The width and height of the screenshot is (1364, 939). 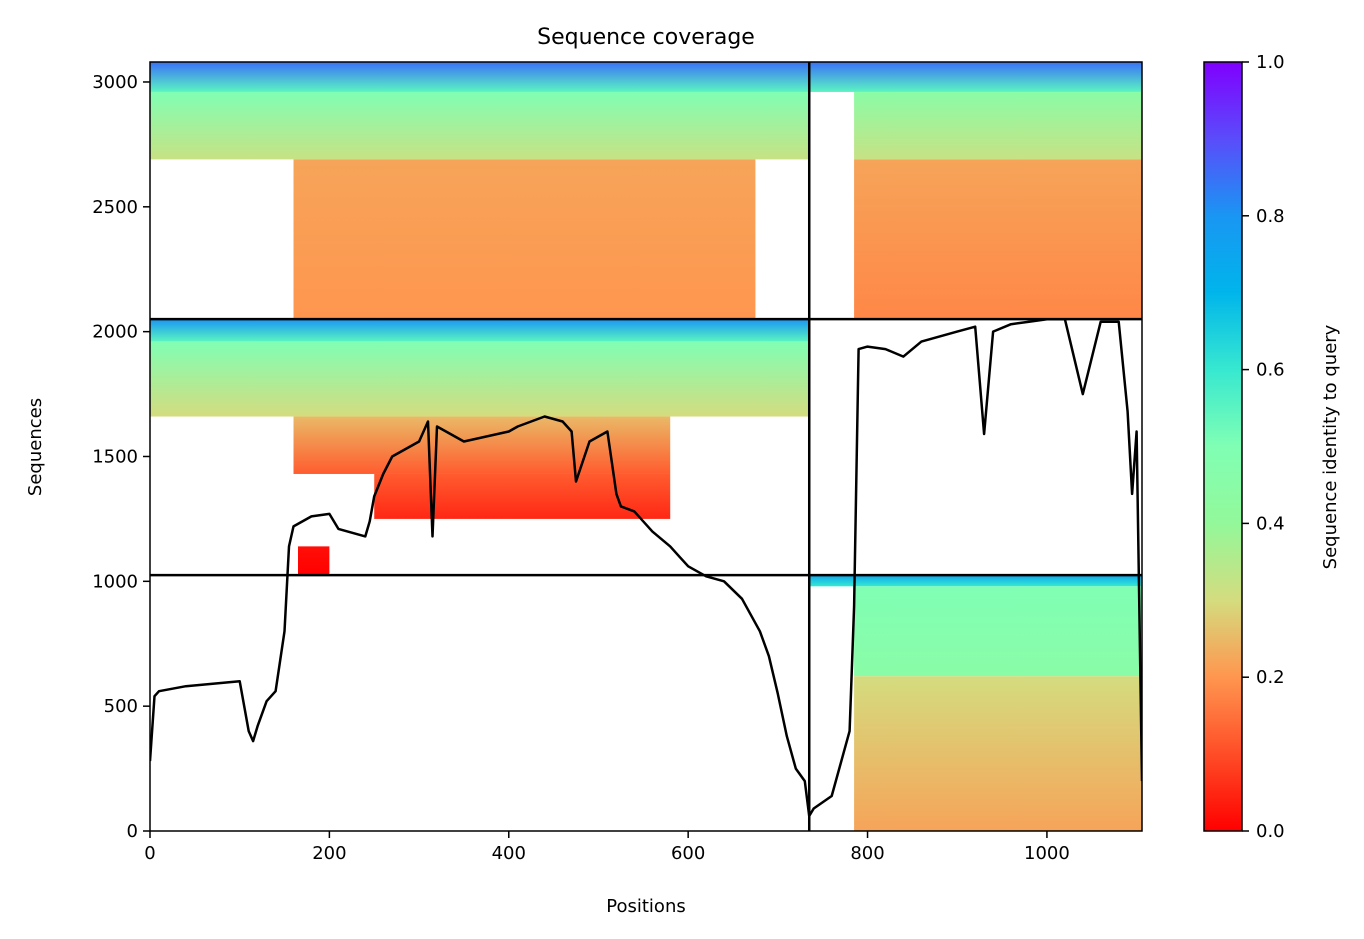 What do you see at coordinates (607, 847) in the screenshot?
I see `x-axis: 0 200 400 600 800 1000` at bounding box center [607, 847].